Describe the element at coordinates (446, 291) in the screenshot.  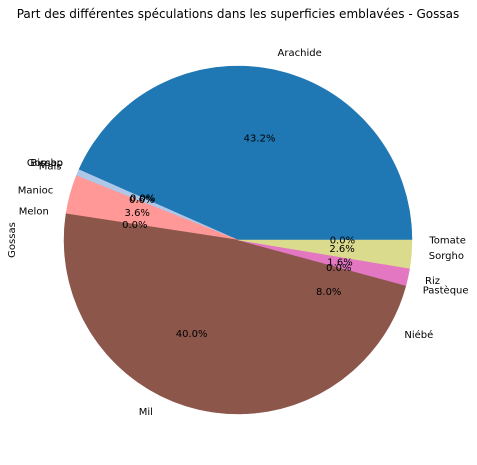
I see `category-label-pasteque: Pastèque` at that location.